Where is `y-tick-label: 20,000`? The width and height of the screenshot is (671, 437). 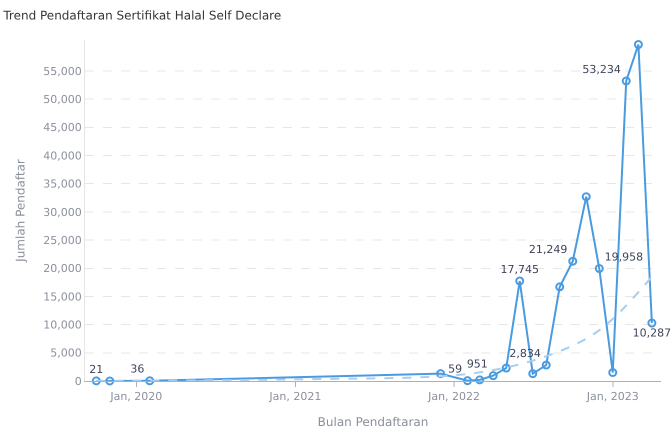 y-tick-label: 20,000 is located at coordinates (62, 269).